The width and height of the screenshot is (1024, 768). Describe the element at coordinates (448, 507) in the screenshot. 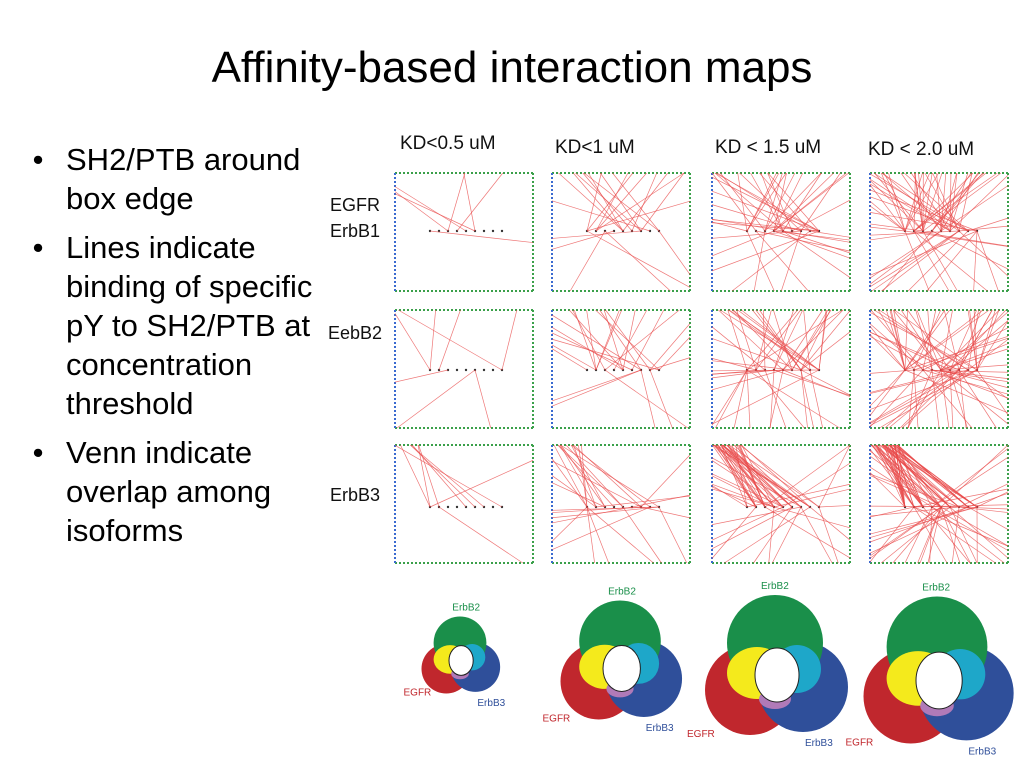

I see `py-site-dot` at that location.